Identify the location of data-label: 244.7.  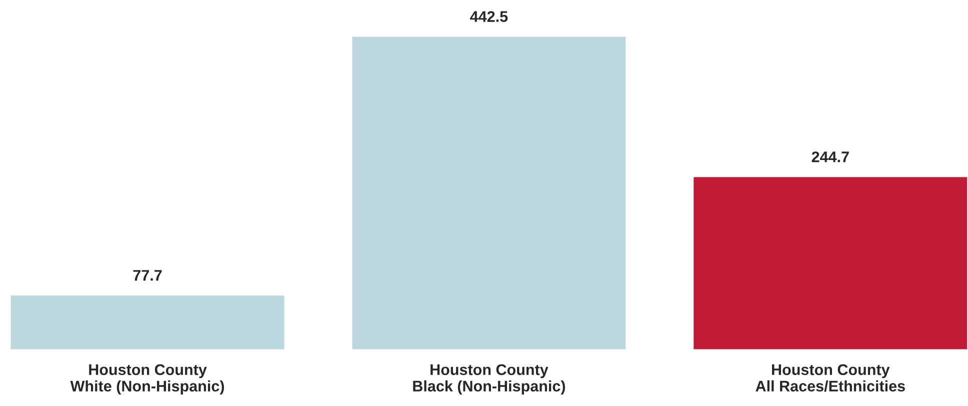
(830, 156).